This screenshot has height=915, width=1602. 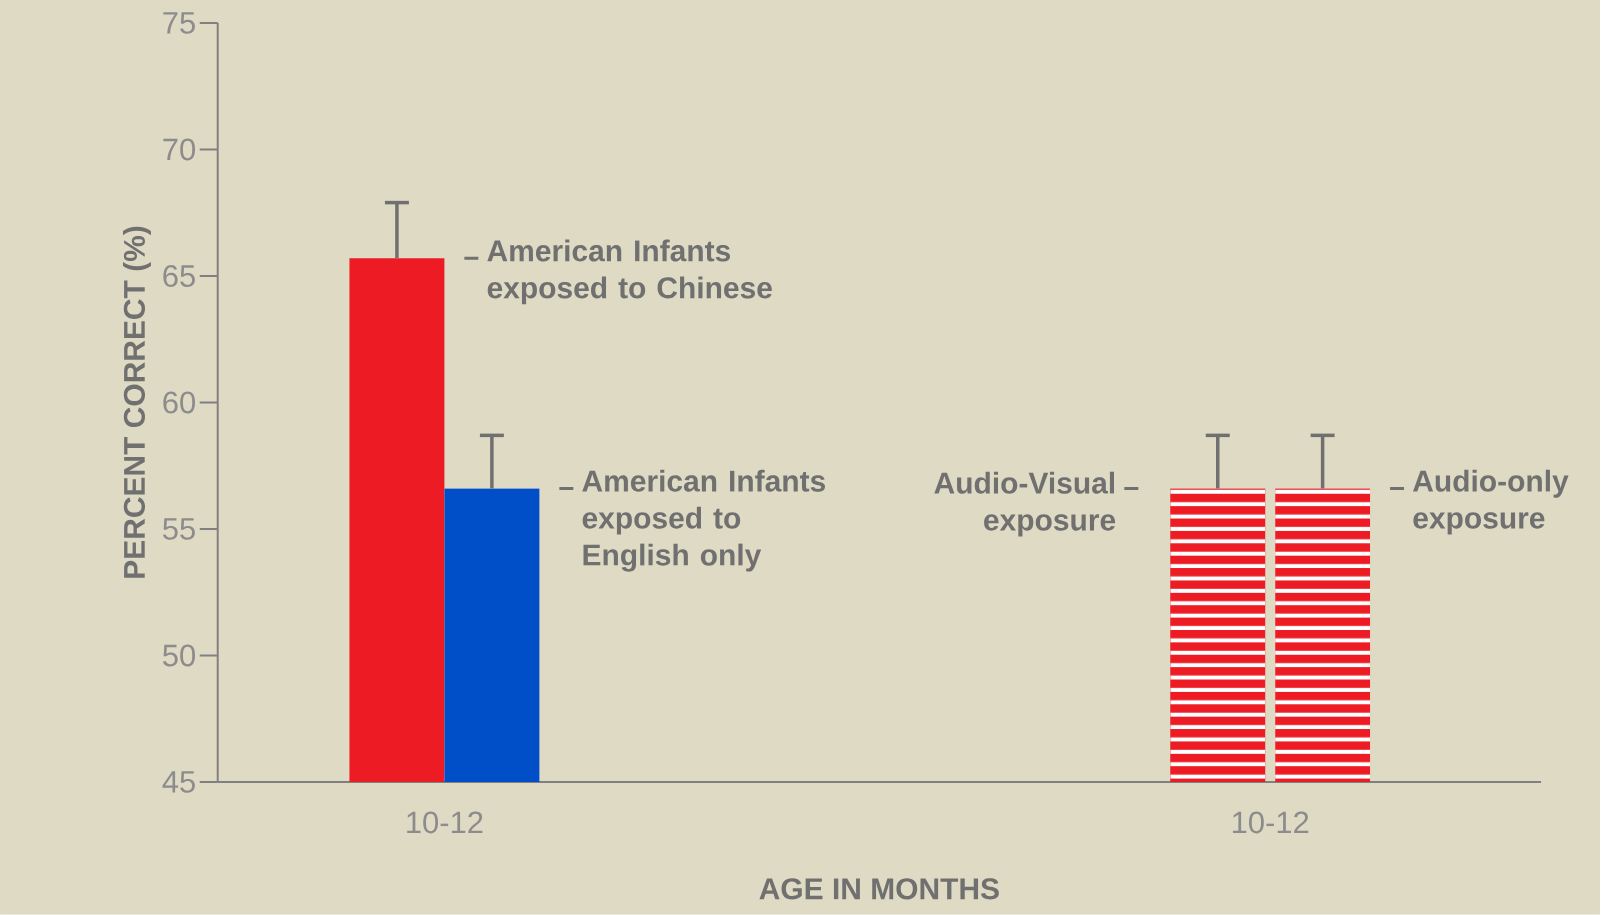 I want to click on y-tick-label: 70, so click(x=179, y=149).